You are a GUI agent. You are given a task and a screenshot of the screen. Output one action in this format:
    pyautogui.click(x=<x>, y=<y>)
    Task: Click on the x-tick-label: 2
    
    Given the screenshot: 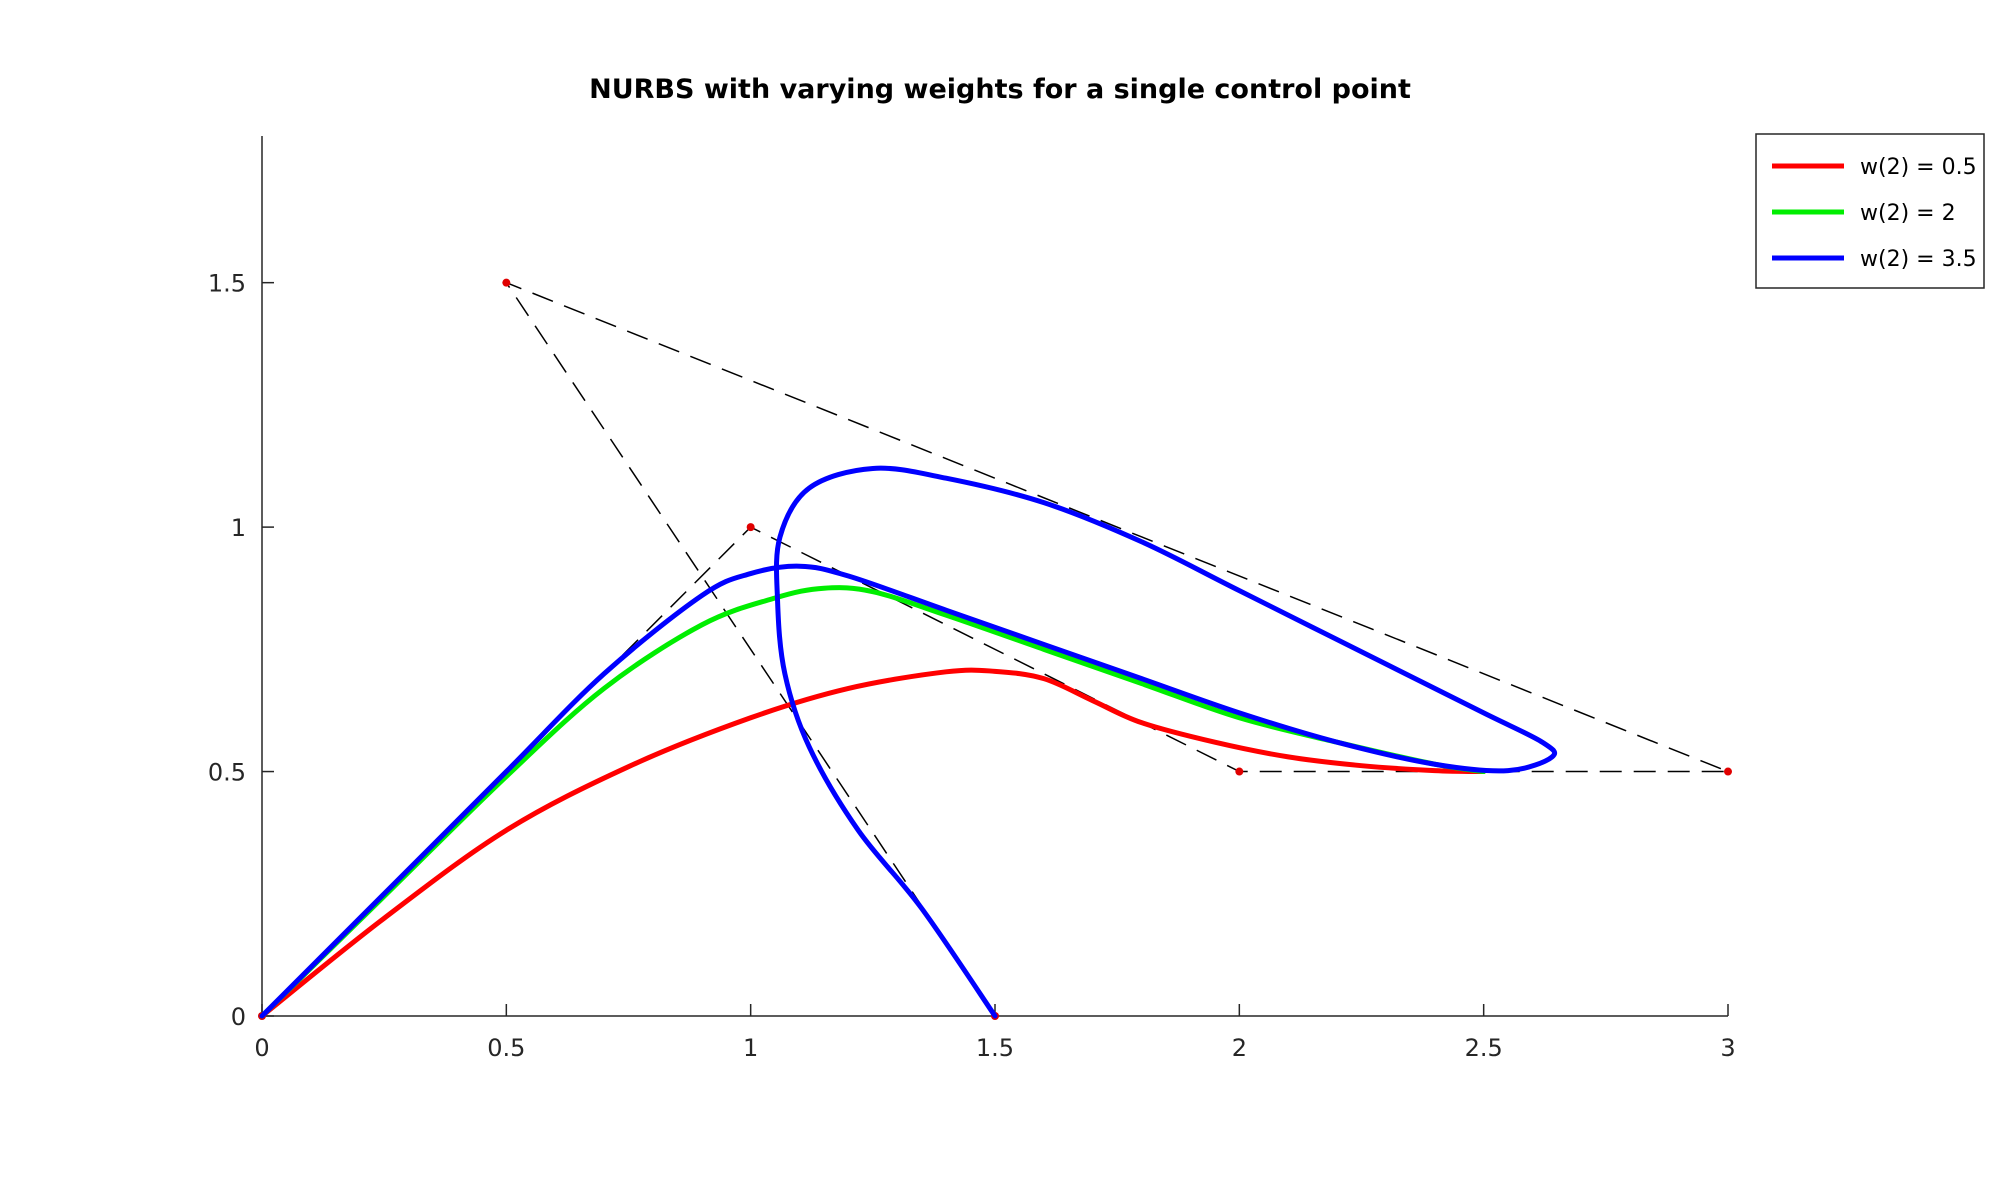 What is the action you would take?
    pyautogui.click(x=1239, y=1048)
    